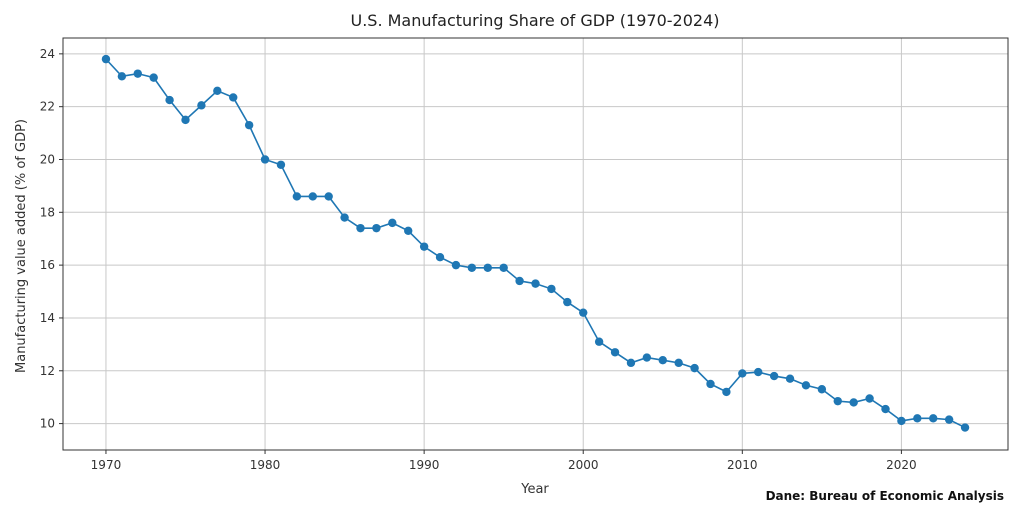 The height and width of the screenshot is (512, 1024). What do you see at coordinates (47, 371) in the screenshot?
I see `y-tick-label: 12` at bounding box center [47, 371].